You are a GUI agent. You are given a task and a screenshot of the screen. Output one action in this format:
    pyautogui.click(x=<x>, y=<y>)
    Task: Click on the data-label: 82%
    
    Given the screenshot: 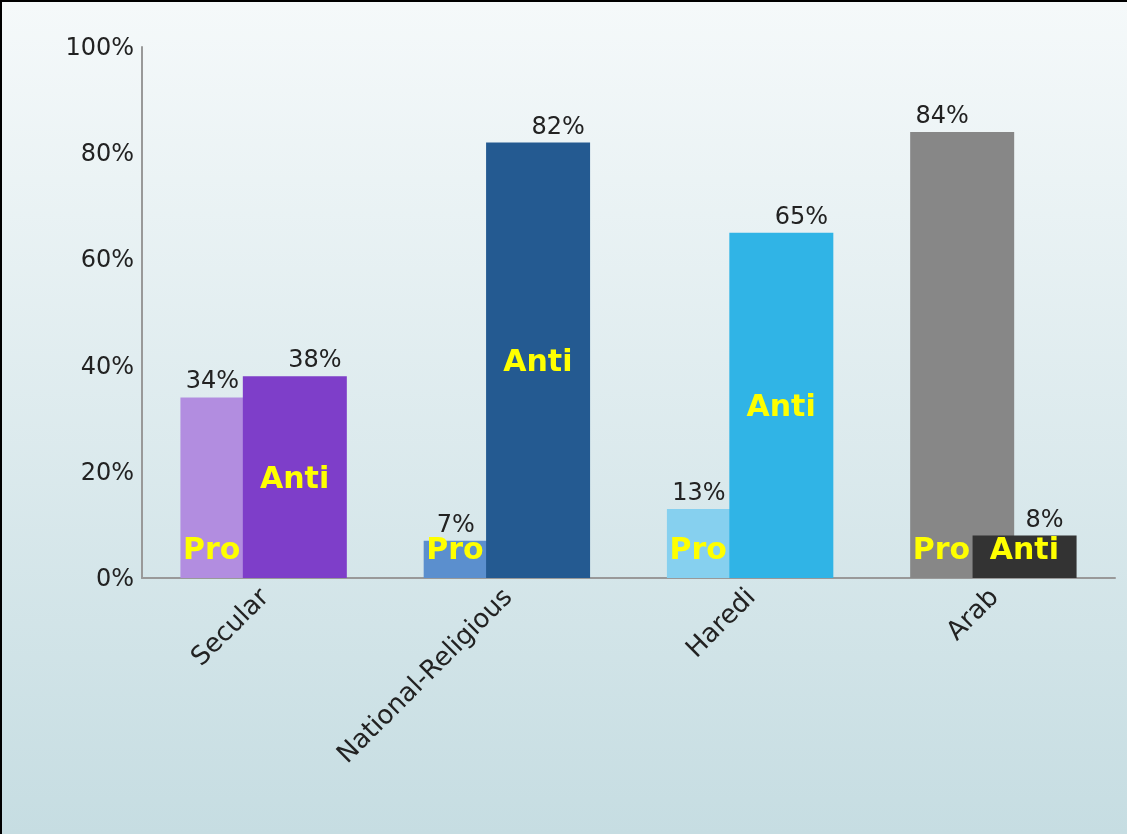 What is the action you would take?
    pyautogui.click(x=558, y=125)
    